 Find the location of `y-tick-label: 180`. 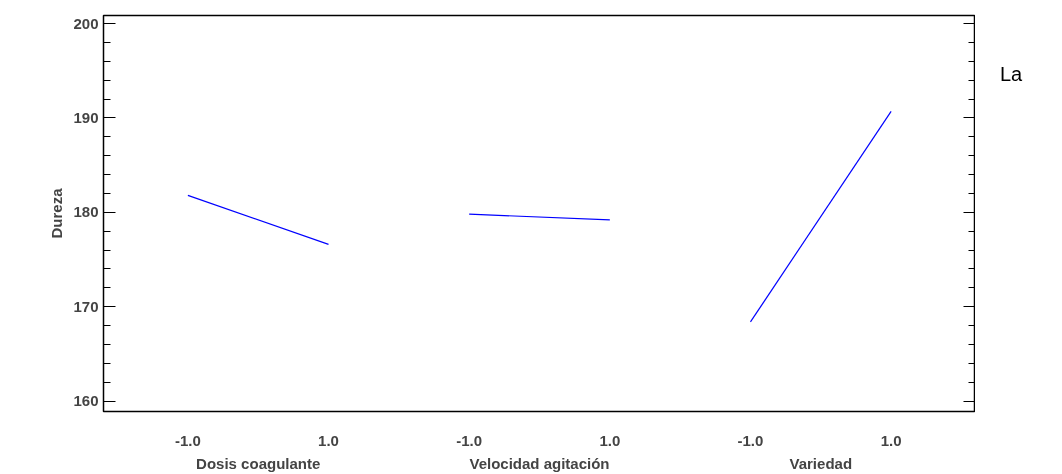

y-tick-label: 180 is located at coordinates (86, 212).